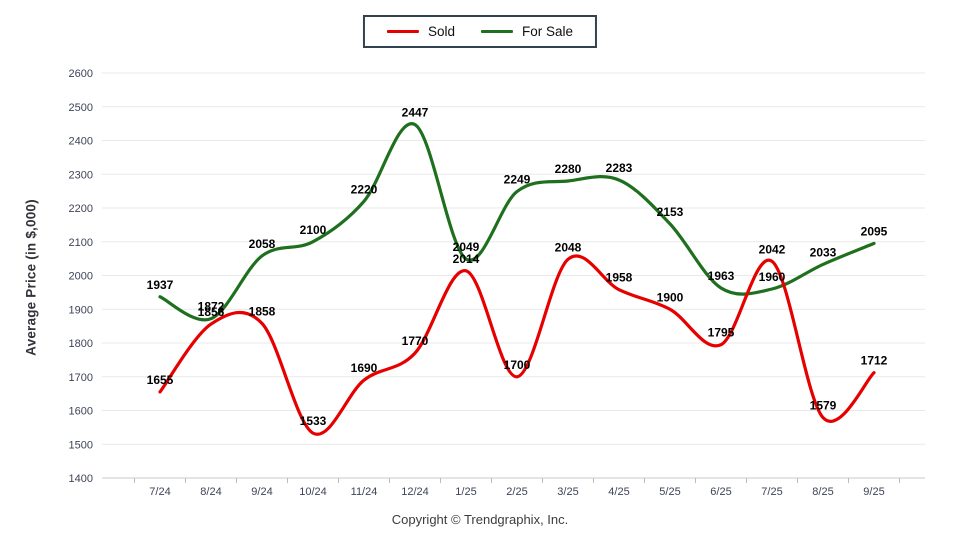 This screenshot has width=960, height=550. I want to click on x-tick-label: 5/25, so click(669, 492).